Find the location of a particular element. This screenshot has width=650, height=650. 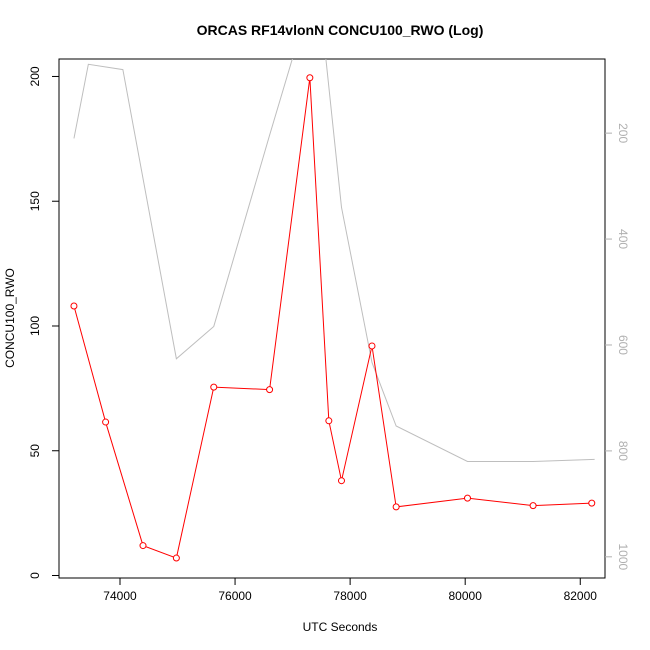

y2-tick-label-4: 1000 is located at coordinates (623, 556).